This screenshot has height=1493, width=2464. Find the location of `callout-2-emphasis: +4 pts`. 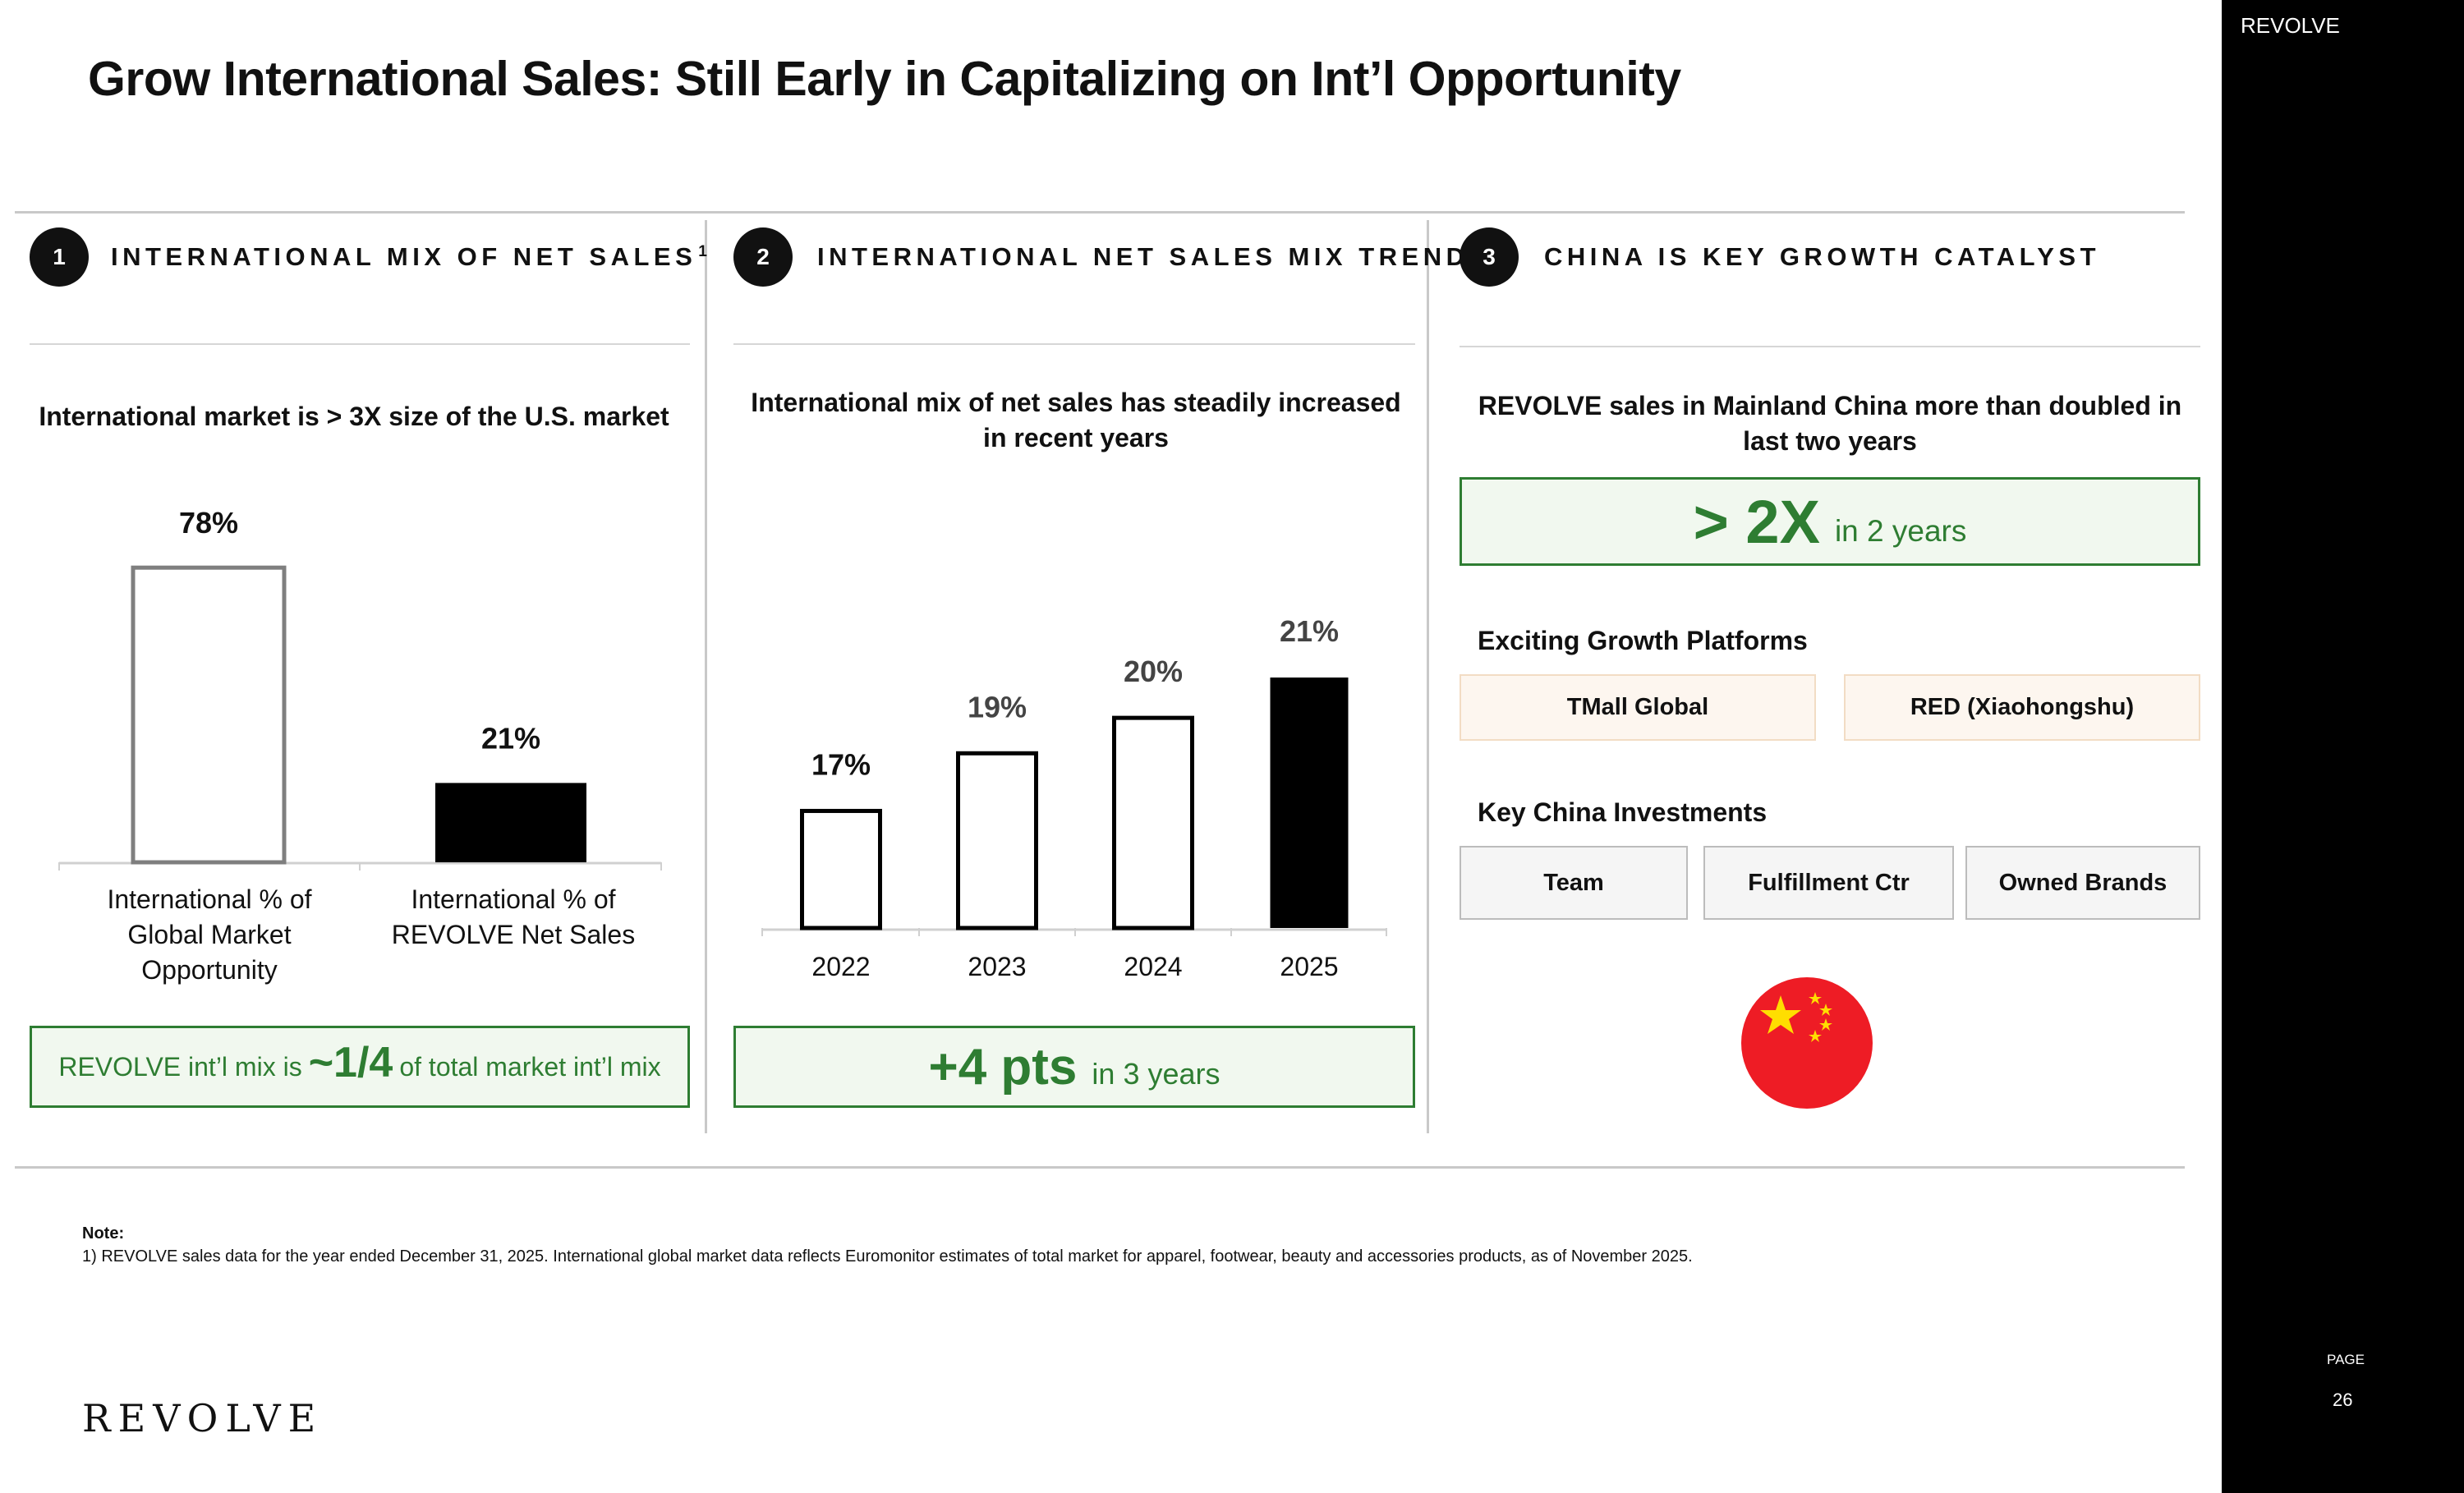

callout-2-emphasis: +4 pts is located at coordinates (1003, 1067).